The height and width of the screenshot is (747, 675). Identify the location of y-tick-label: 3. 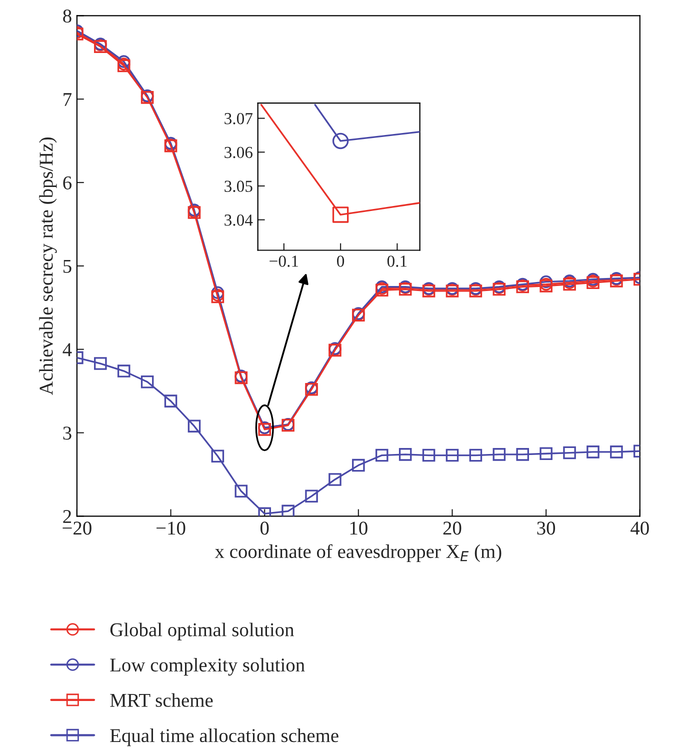
(67, 433).